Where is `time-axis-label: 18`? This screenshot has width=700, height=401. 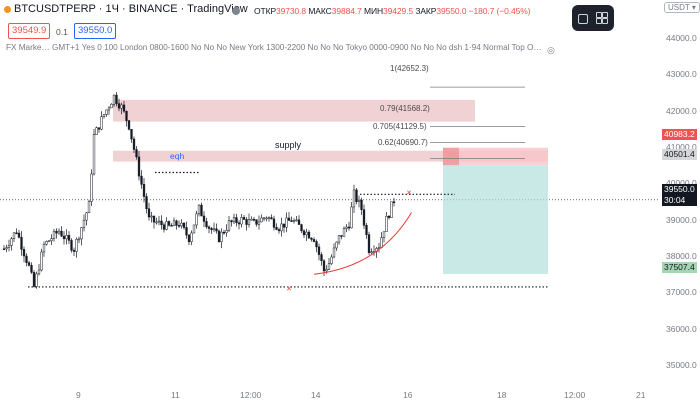 time-axis-label: 18 is located at coordinates (502, 395).